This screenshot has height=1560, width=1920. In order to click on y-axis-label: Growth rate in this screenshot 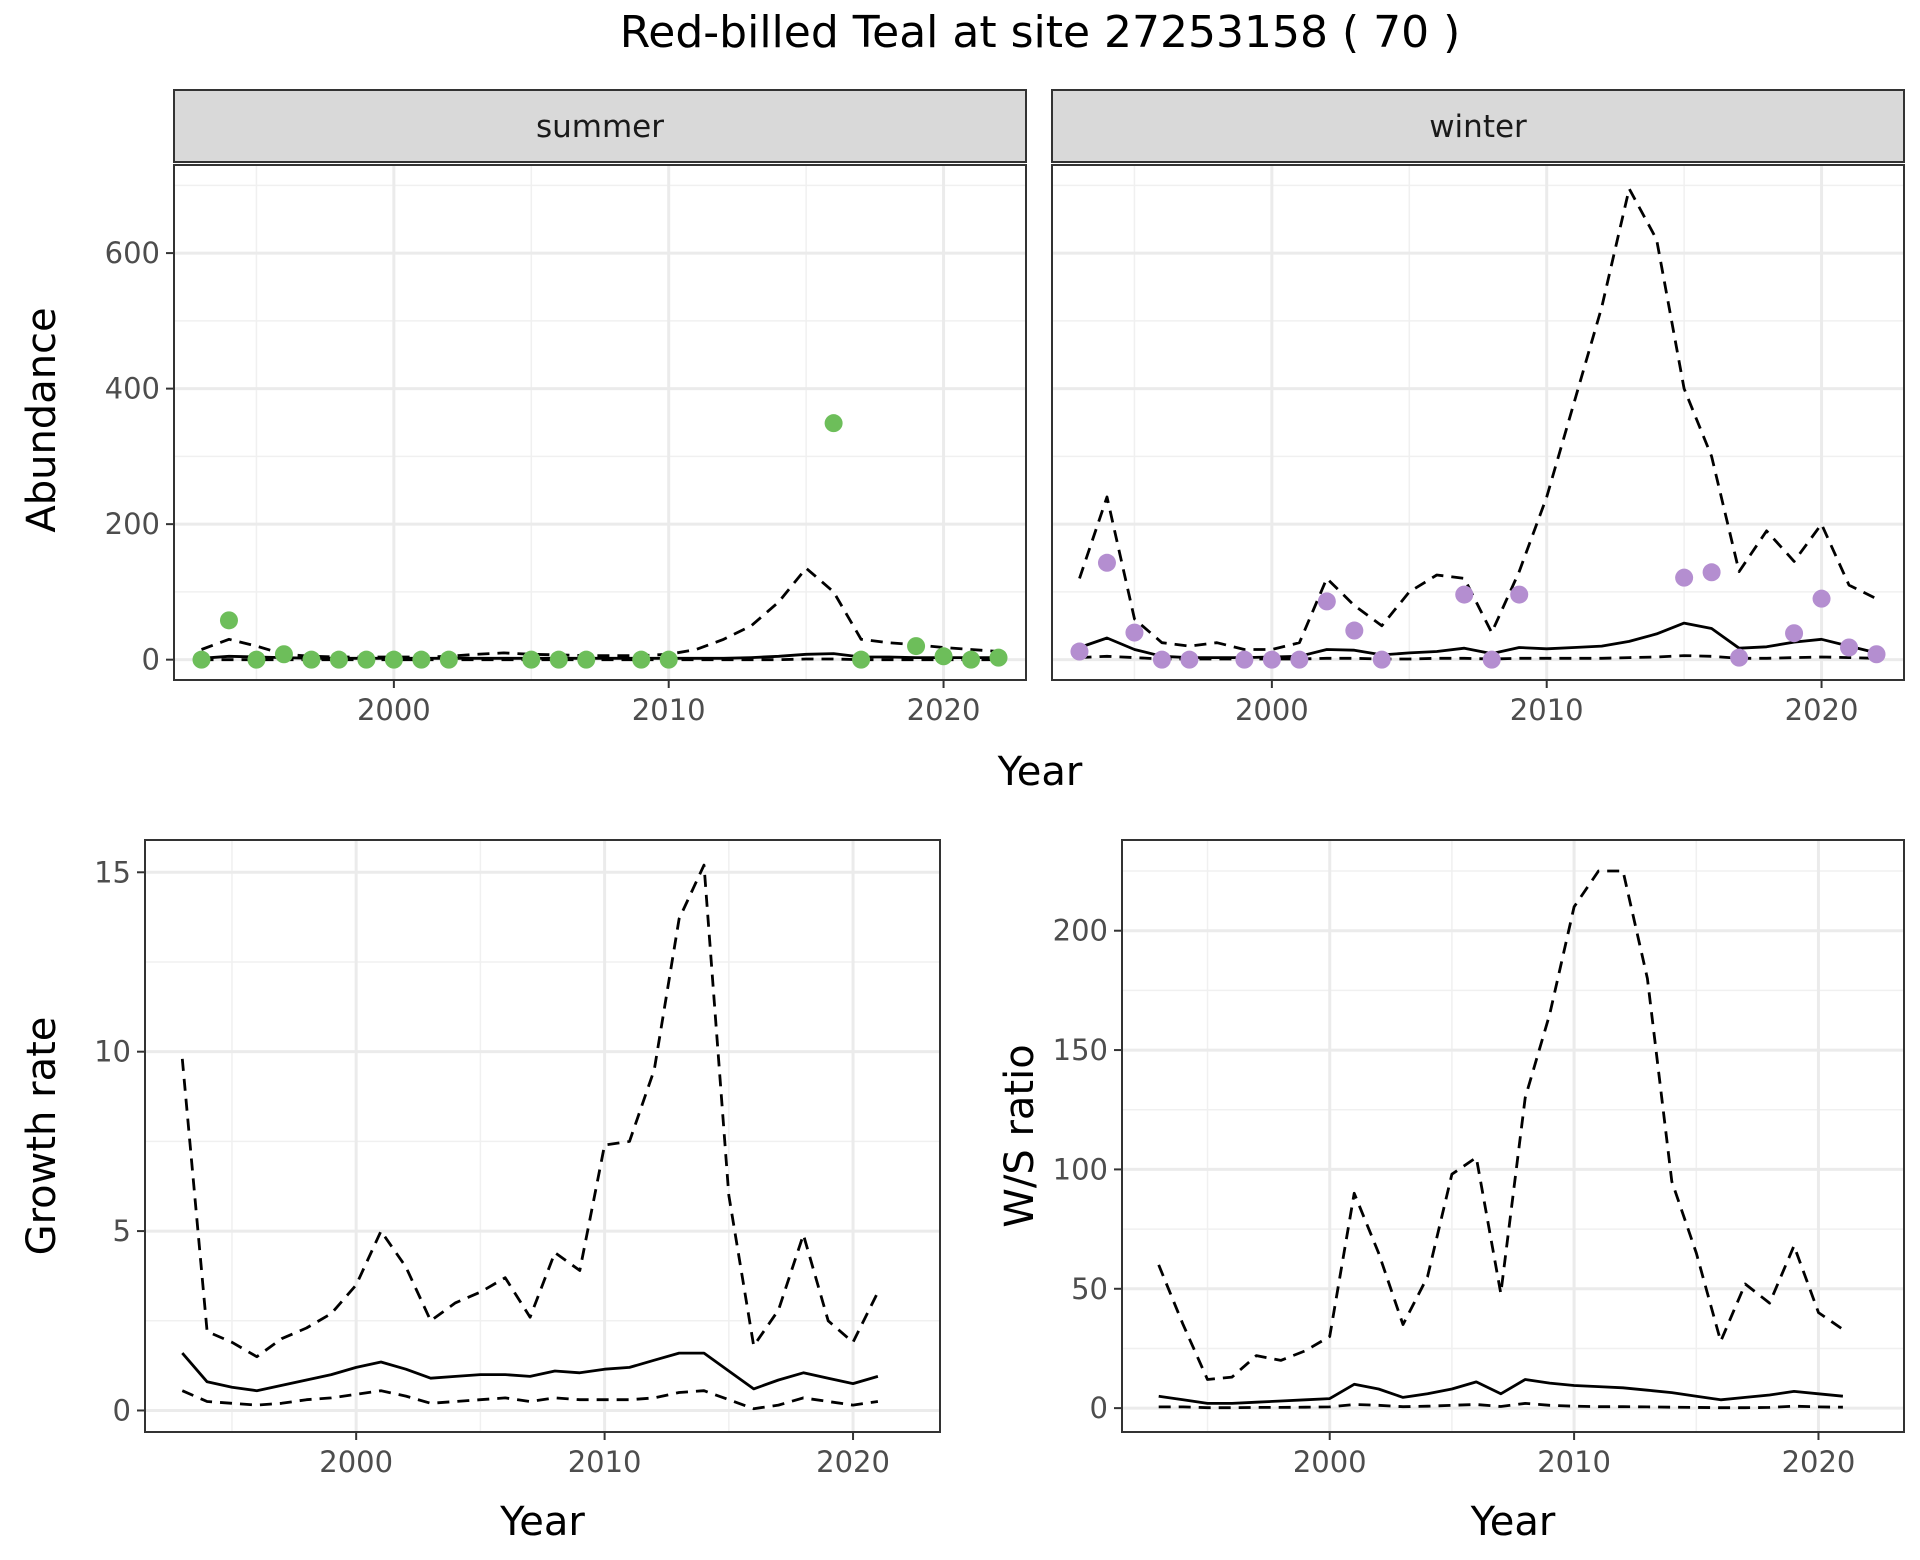, I will do `click(42, 1136)`.